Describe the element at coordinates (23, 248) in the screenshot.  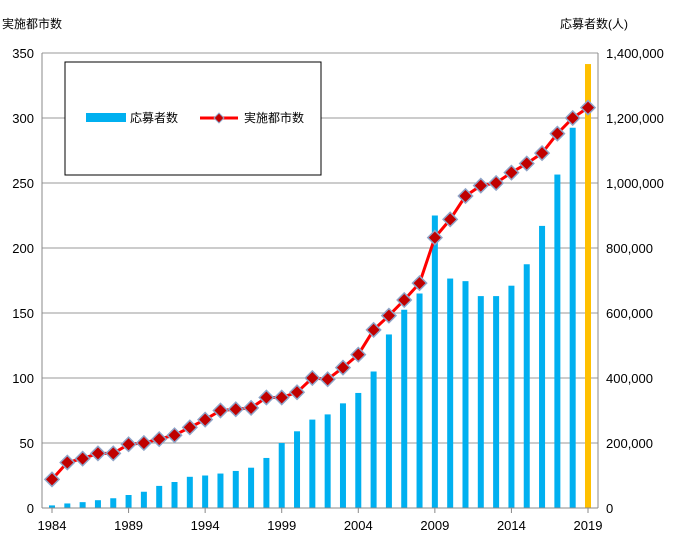
I see `left-tick-label: 200` at that location.